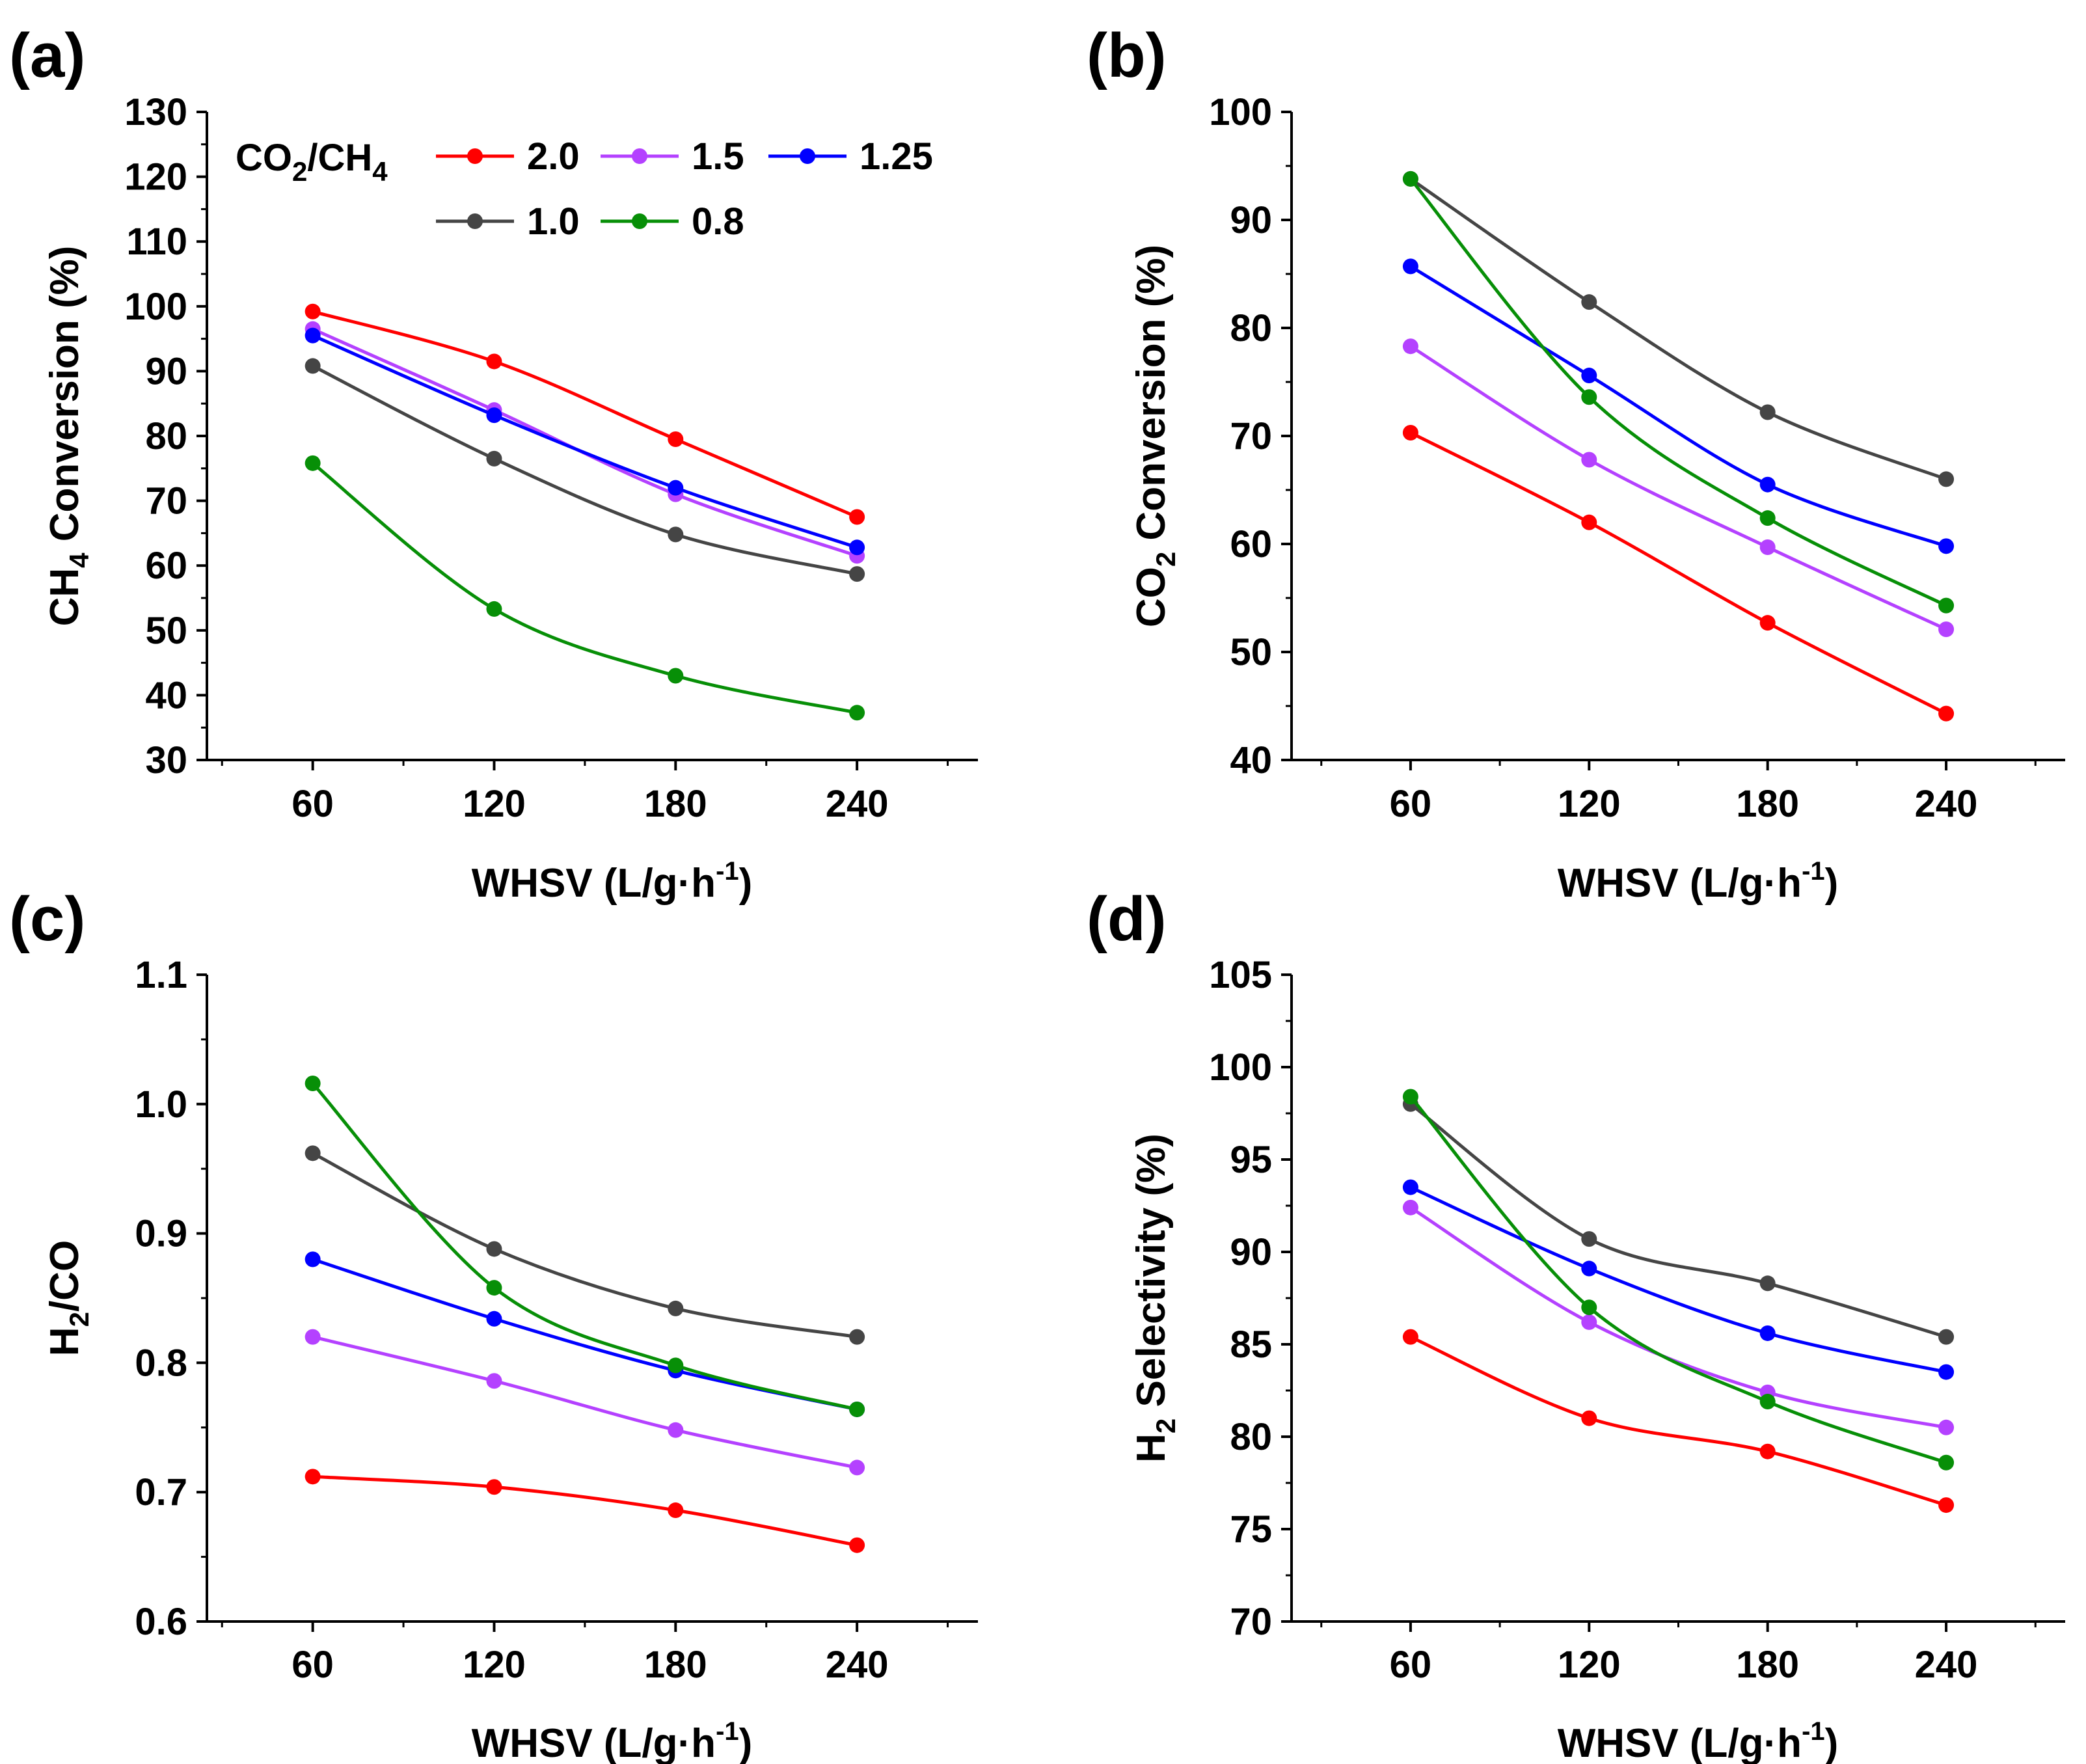 Image resolution: width=2086 pixels, height=1764 pixels. I want to click on y-tick-label: 30, so click(166, 760).